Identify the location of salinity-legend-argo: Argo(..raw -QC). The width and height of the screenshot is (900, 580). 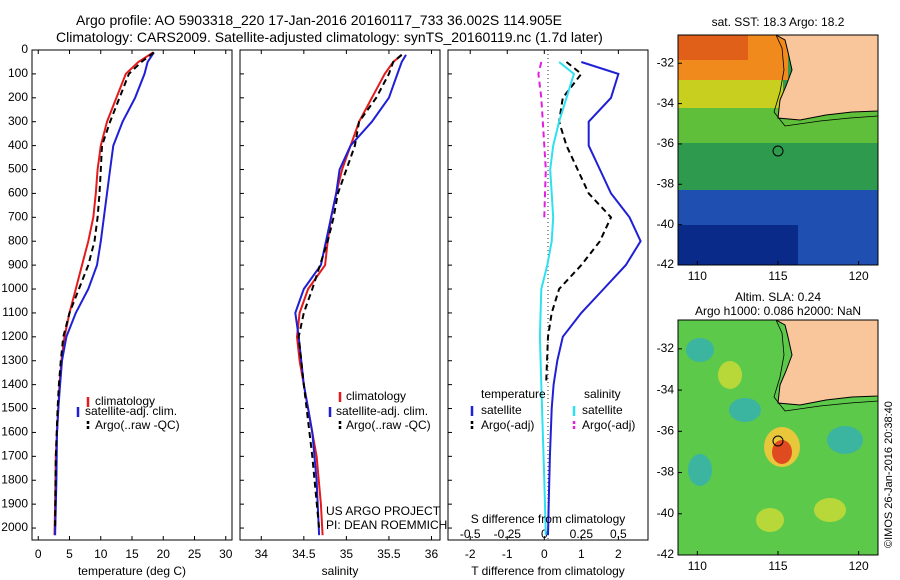
(388, 425).